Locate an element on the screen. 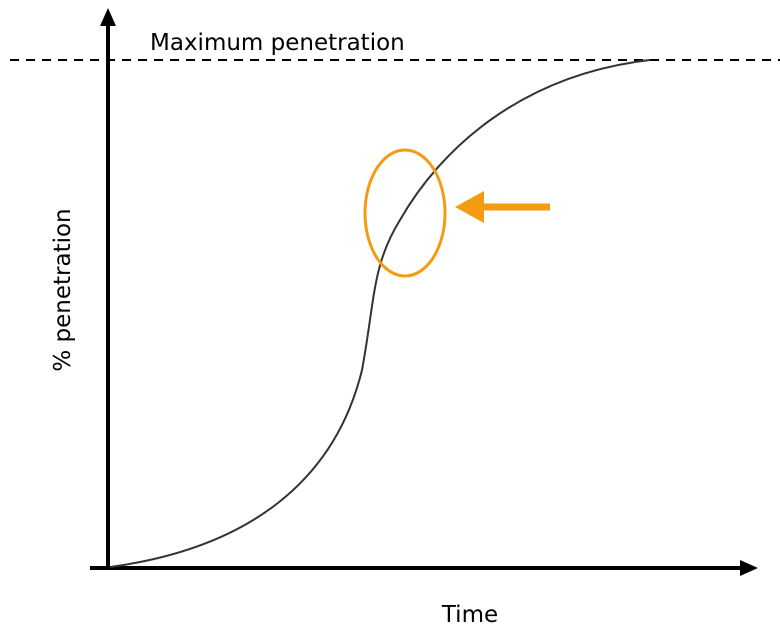 The width and height of the screenshot is (780, 632). pointer-arrowhead is located at coordinates (469, 207).